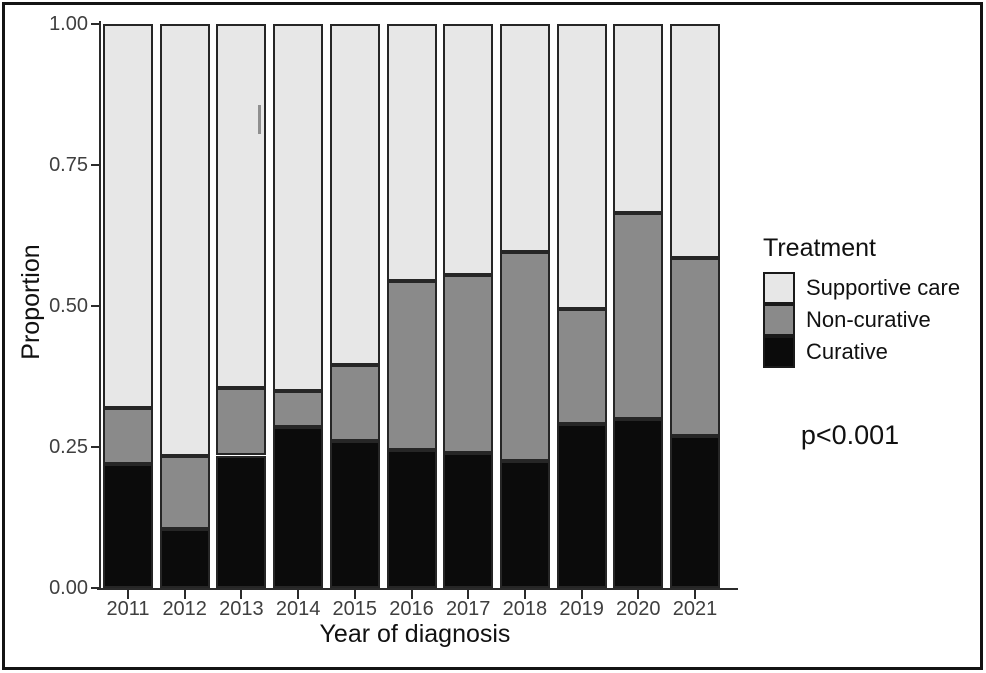 This screenshot has height=673, width=986. What do you see at coordinates (298, 207) in the screenshot?
I see `bar-segment-supportive-care-2014` at bounding box center [298, 207].